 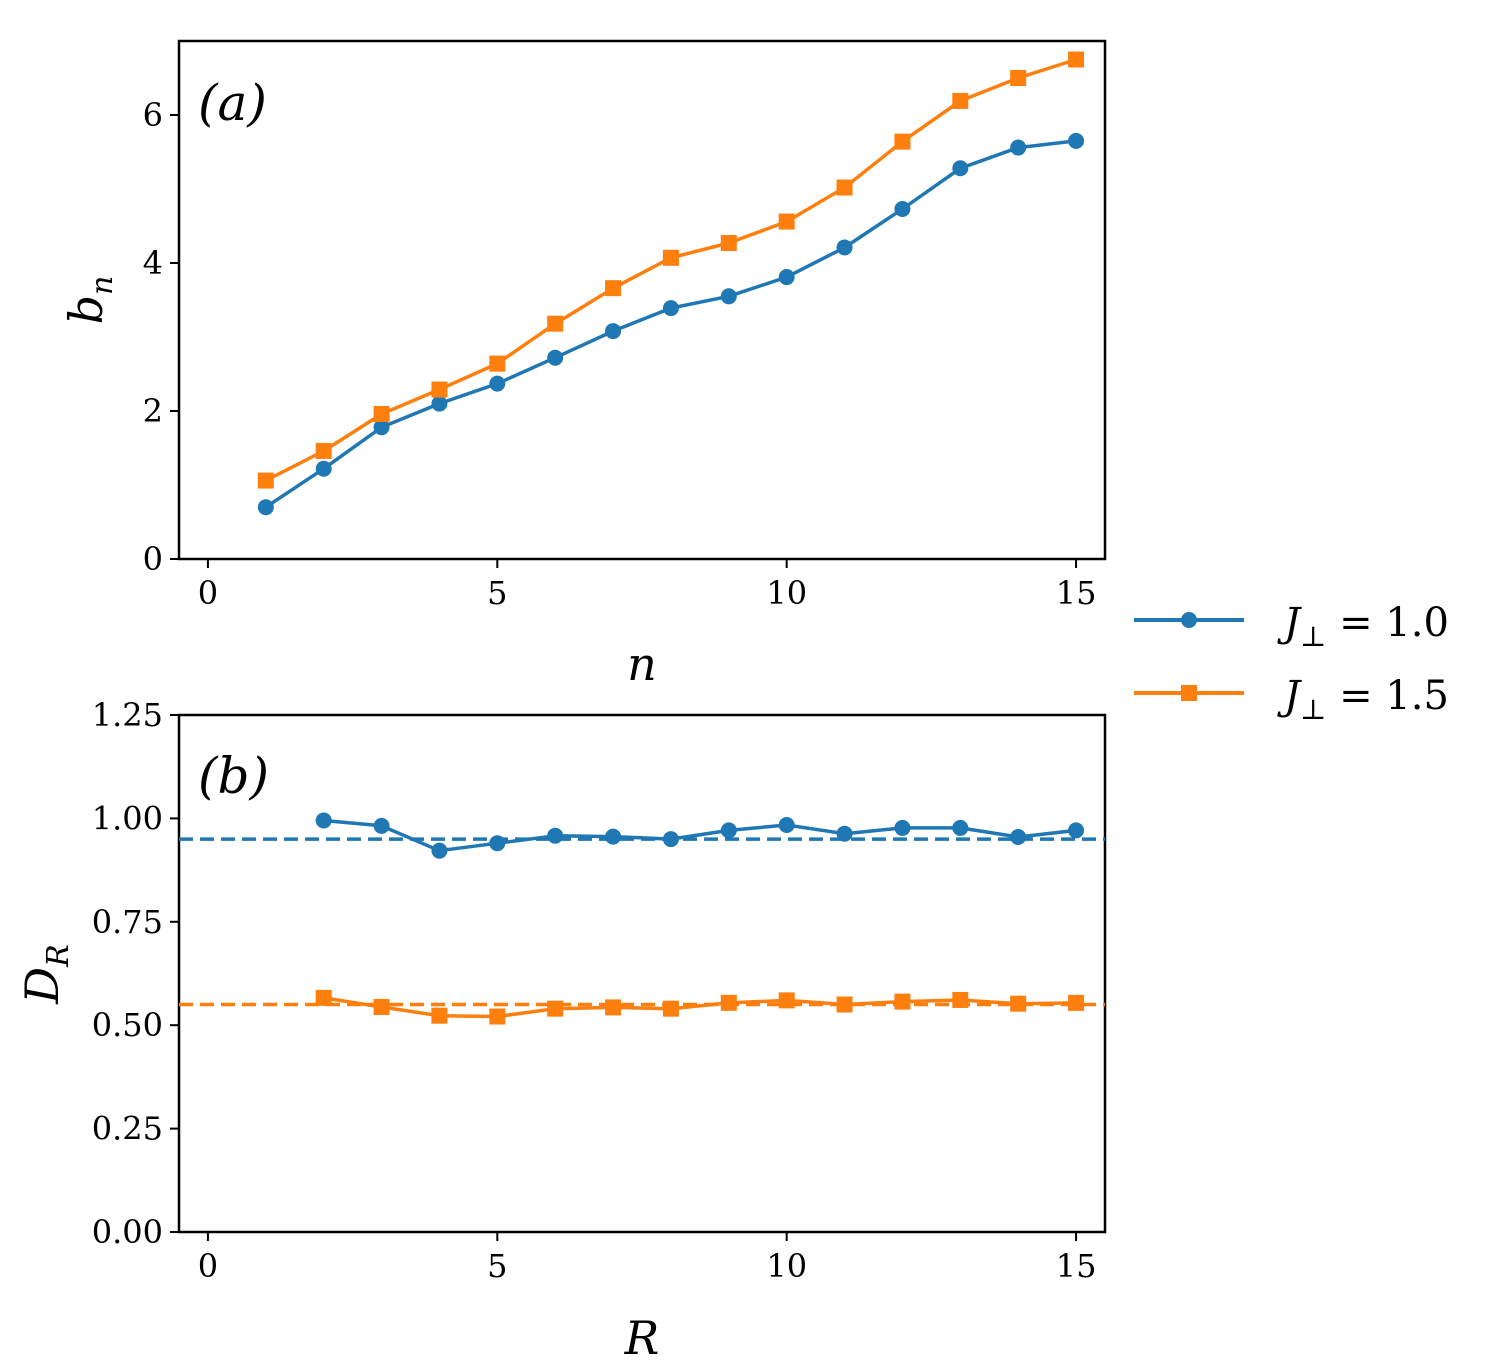 I want to click on panel-b-series-line-j1, so click(x=700, y=835).